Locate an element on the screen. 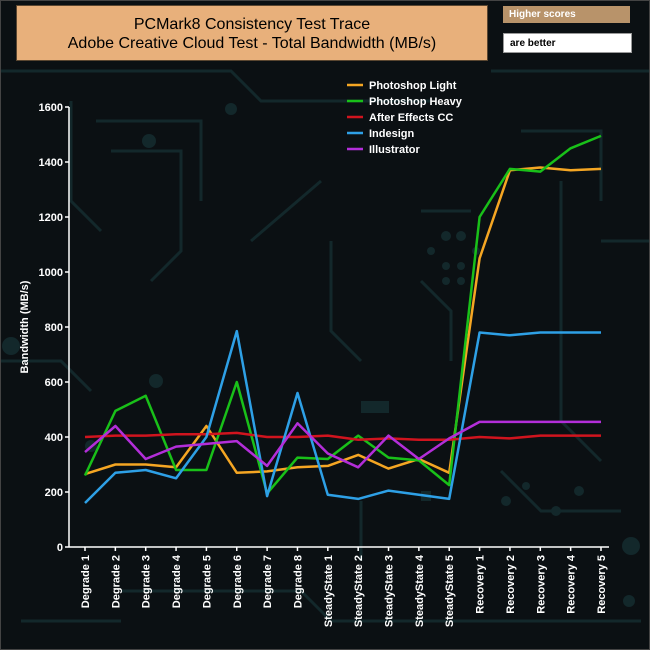 The image size is (650, 650). series-line-after-effects-cc is located at coordinates (342, 436).